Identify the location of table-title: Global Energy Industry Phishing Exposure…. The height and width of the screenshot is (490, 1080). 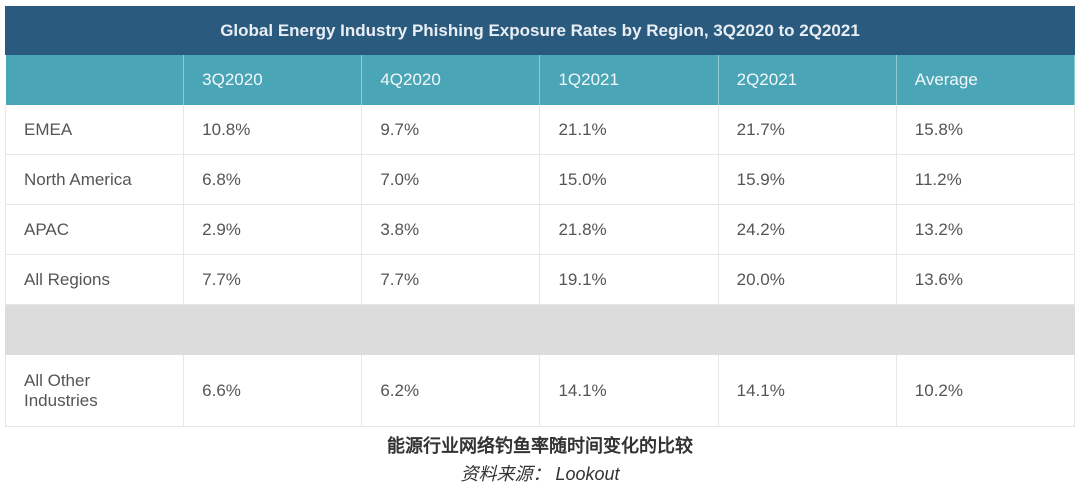
(540, 30).